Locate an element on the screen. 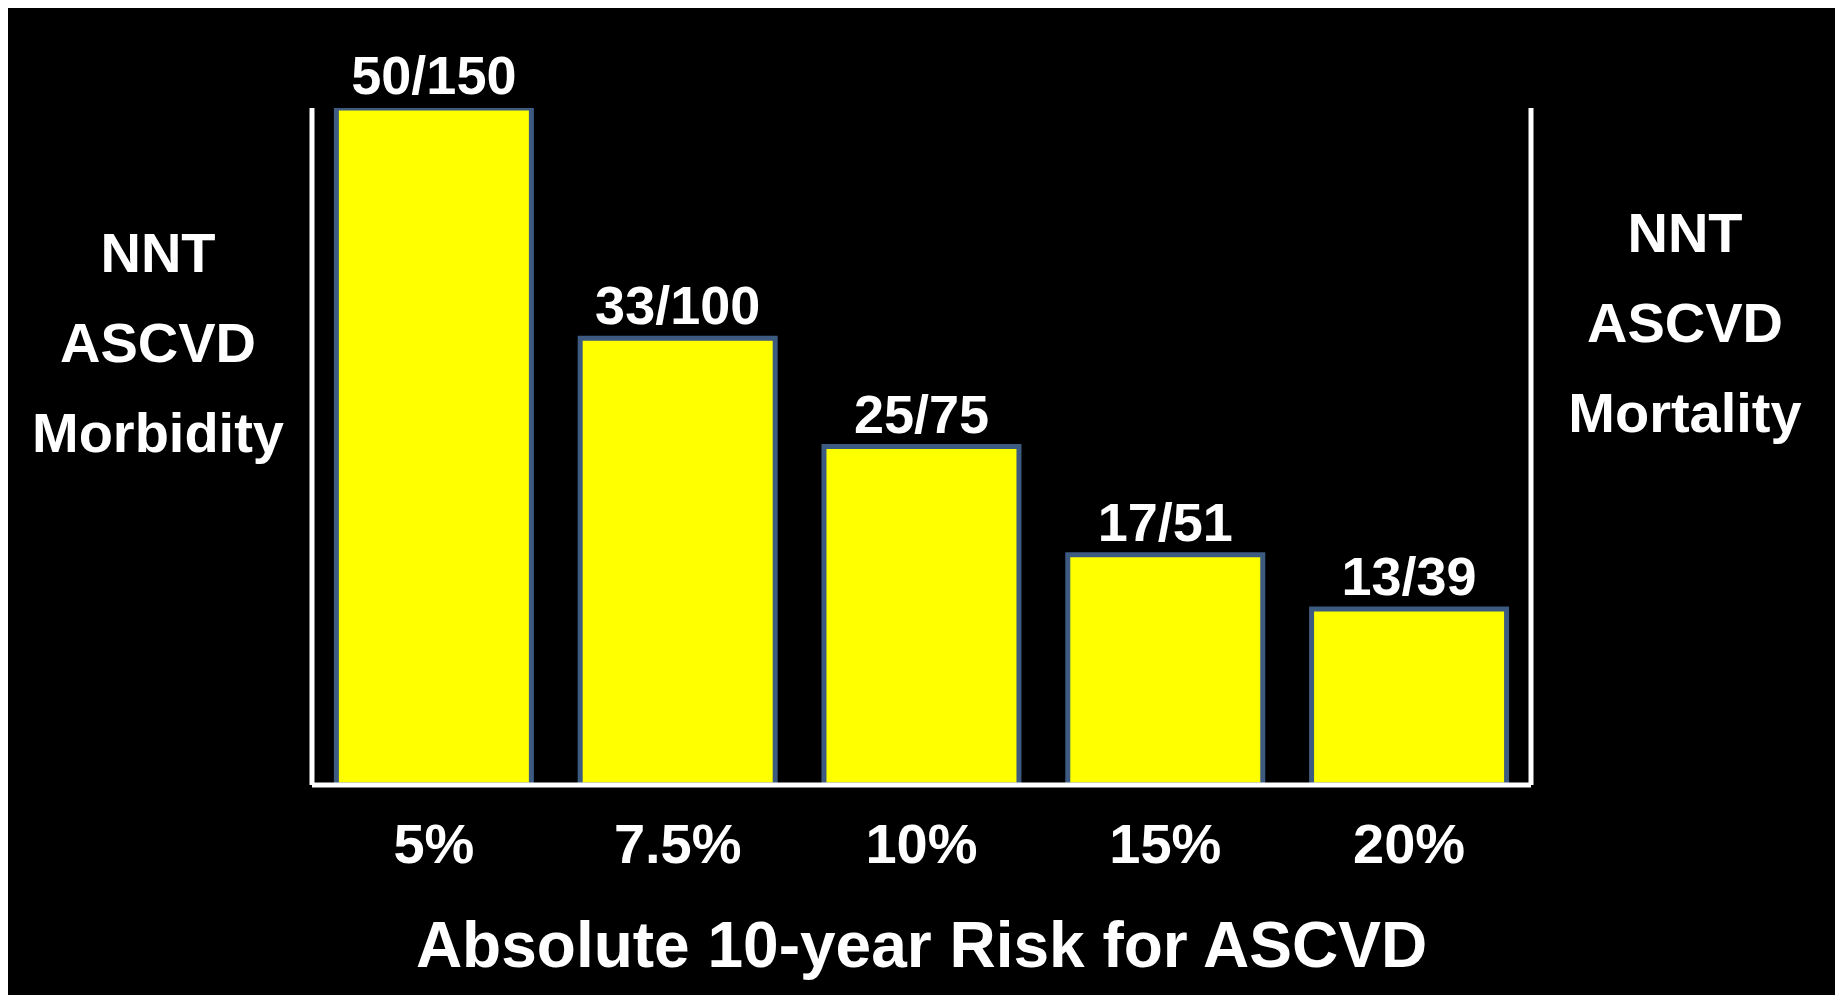 This screenshot has height=1003, width=1843. data-label: 13/39 is located at coordinates (1409, 575).